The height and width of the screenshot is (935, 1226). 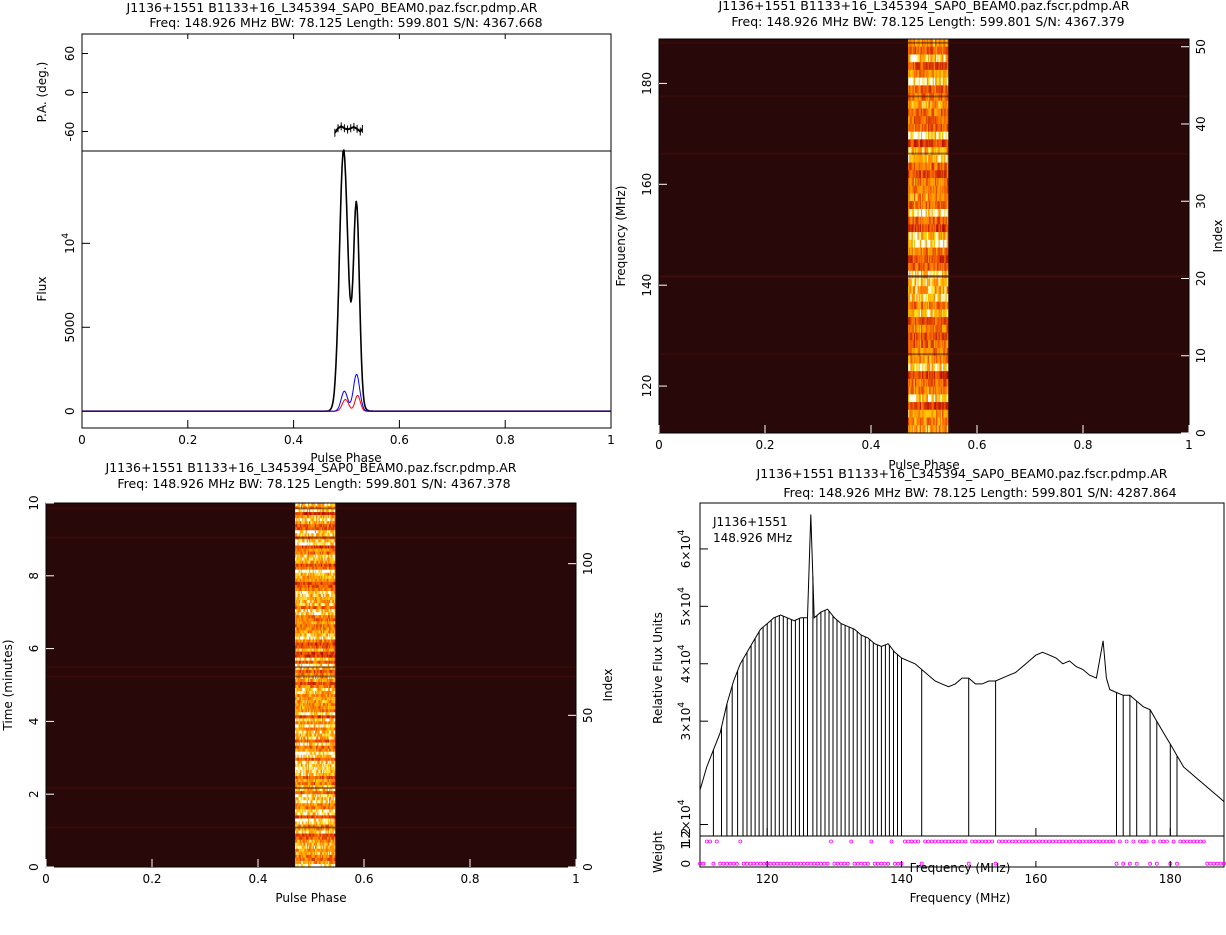 I want to click on pa-ytick-label: 0, so click(x=70, y=93).